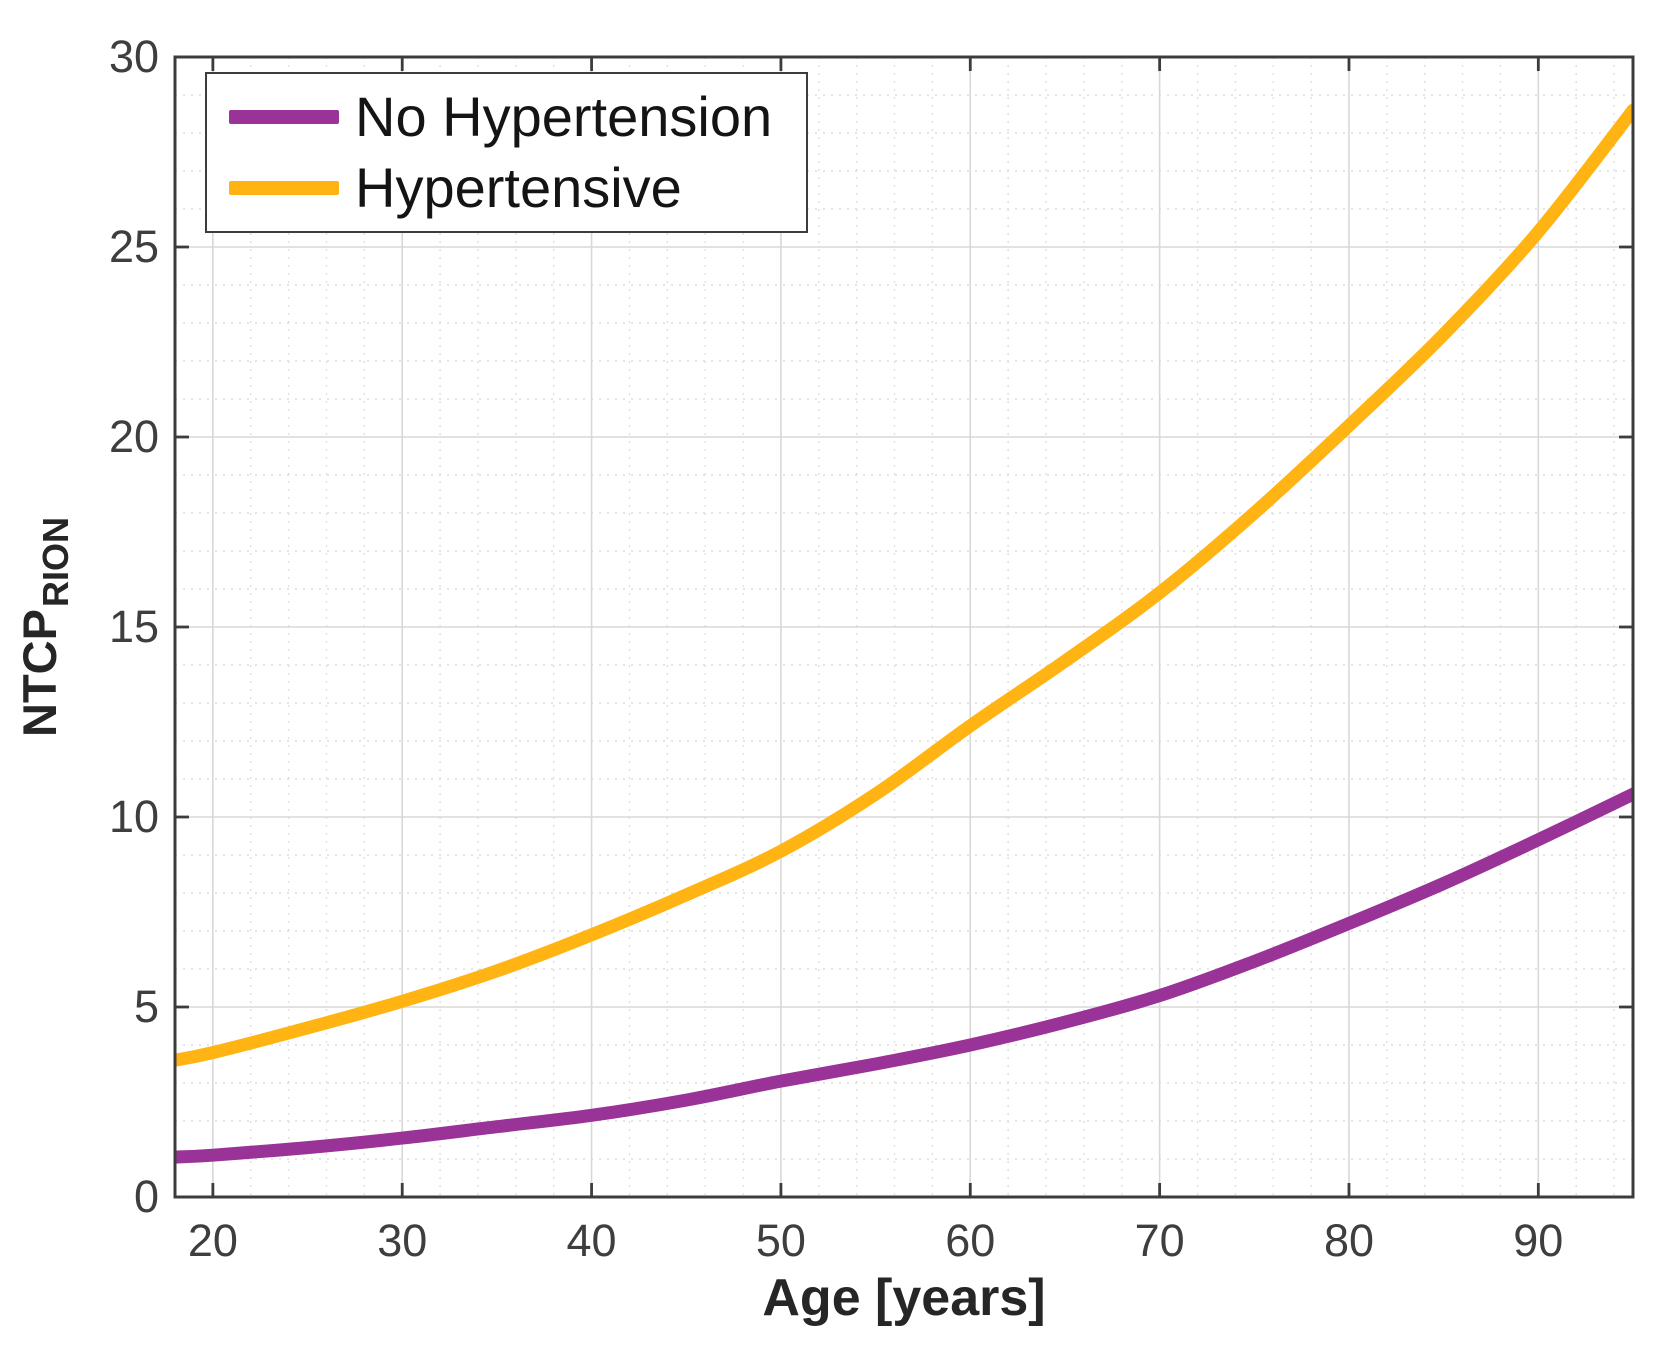 The width and height of the screenshot is (1658, 1370). I want to click on y-tick-label: 0, so click(146, 1196).